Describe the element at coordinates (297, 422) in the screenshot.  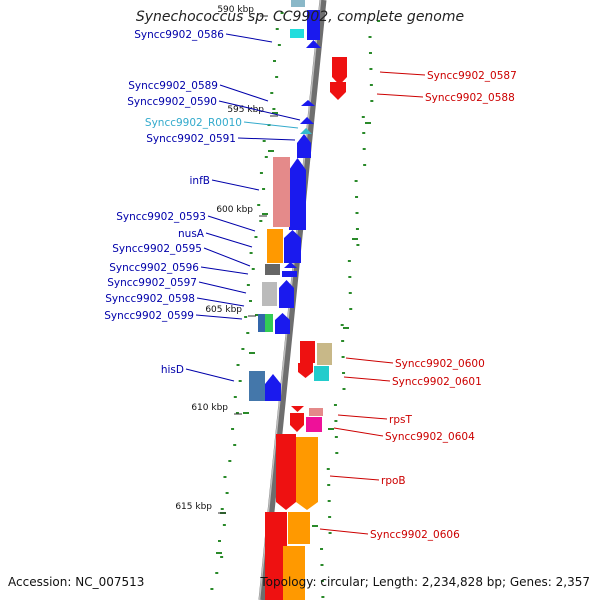
I see `gene-0604-cds` at that location.